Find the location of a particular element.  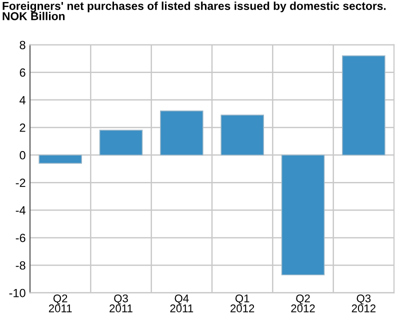

x-tick-label: Q2 2011 is located at coordinates (60, 303).